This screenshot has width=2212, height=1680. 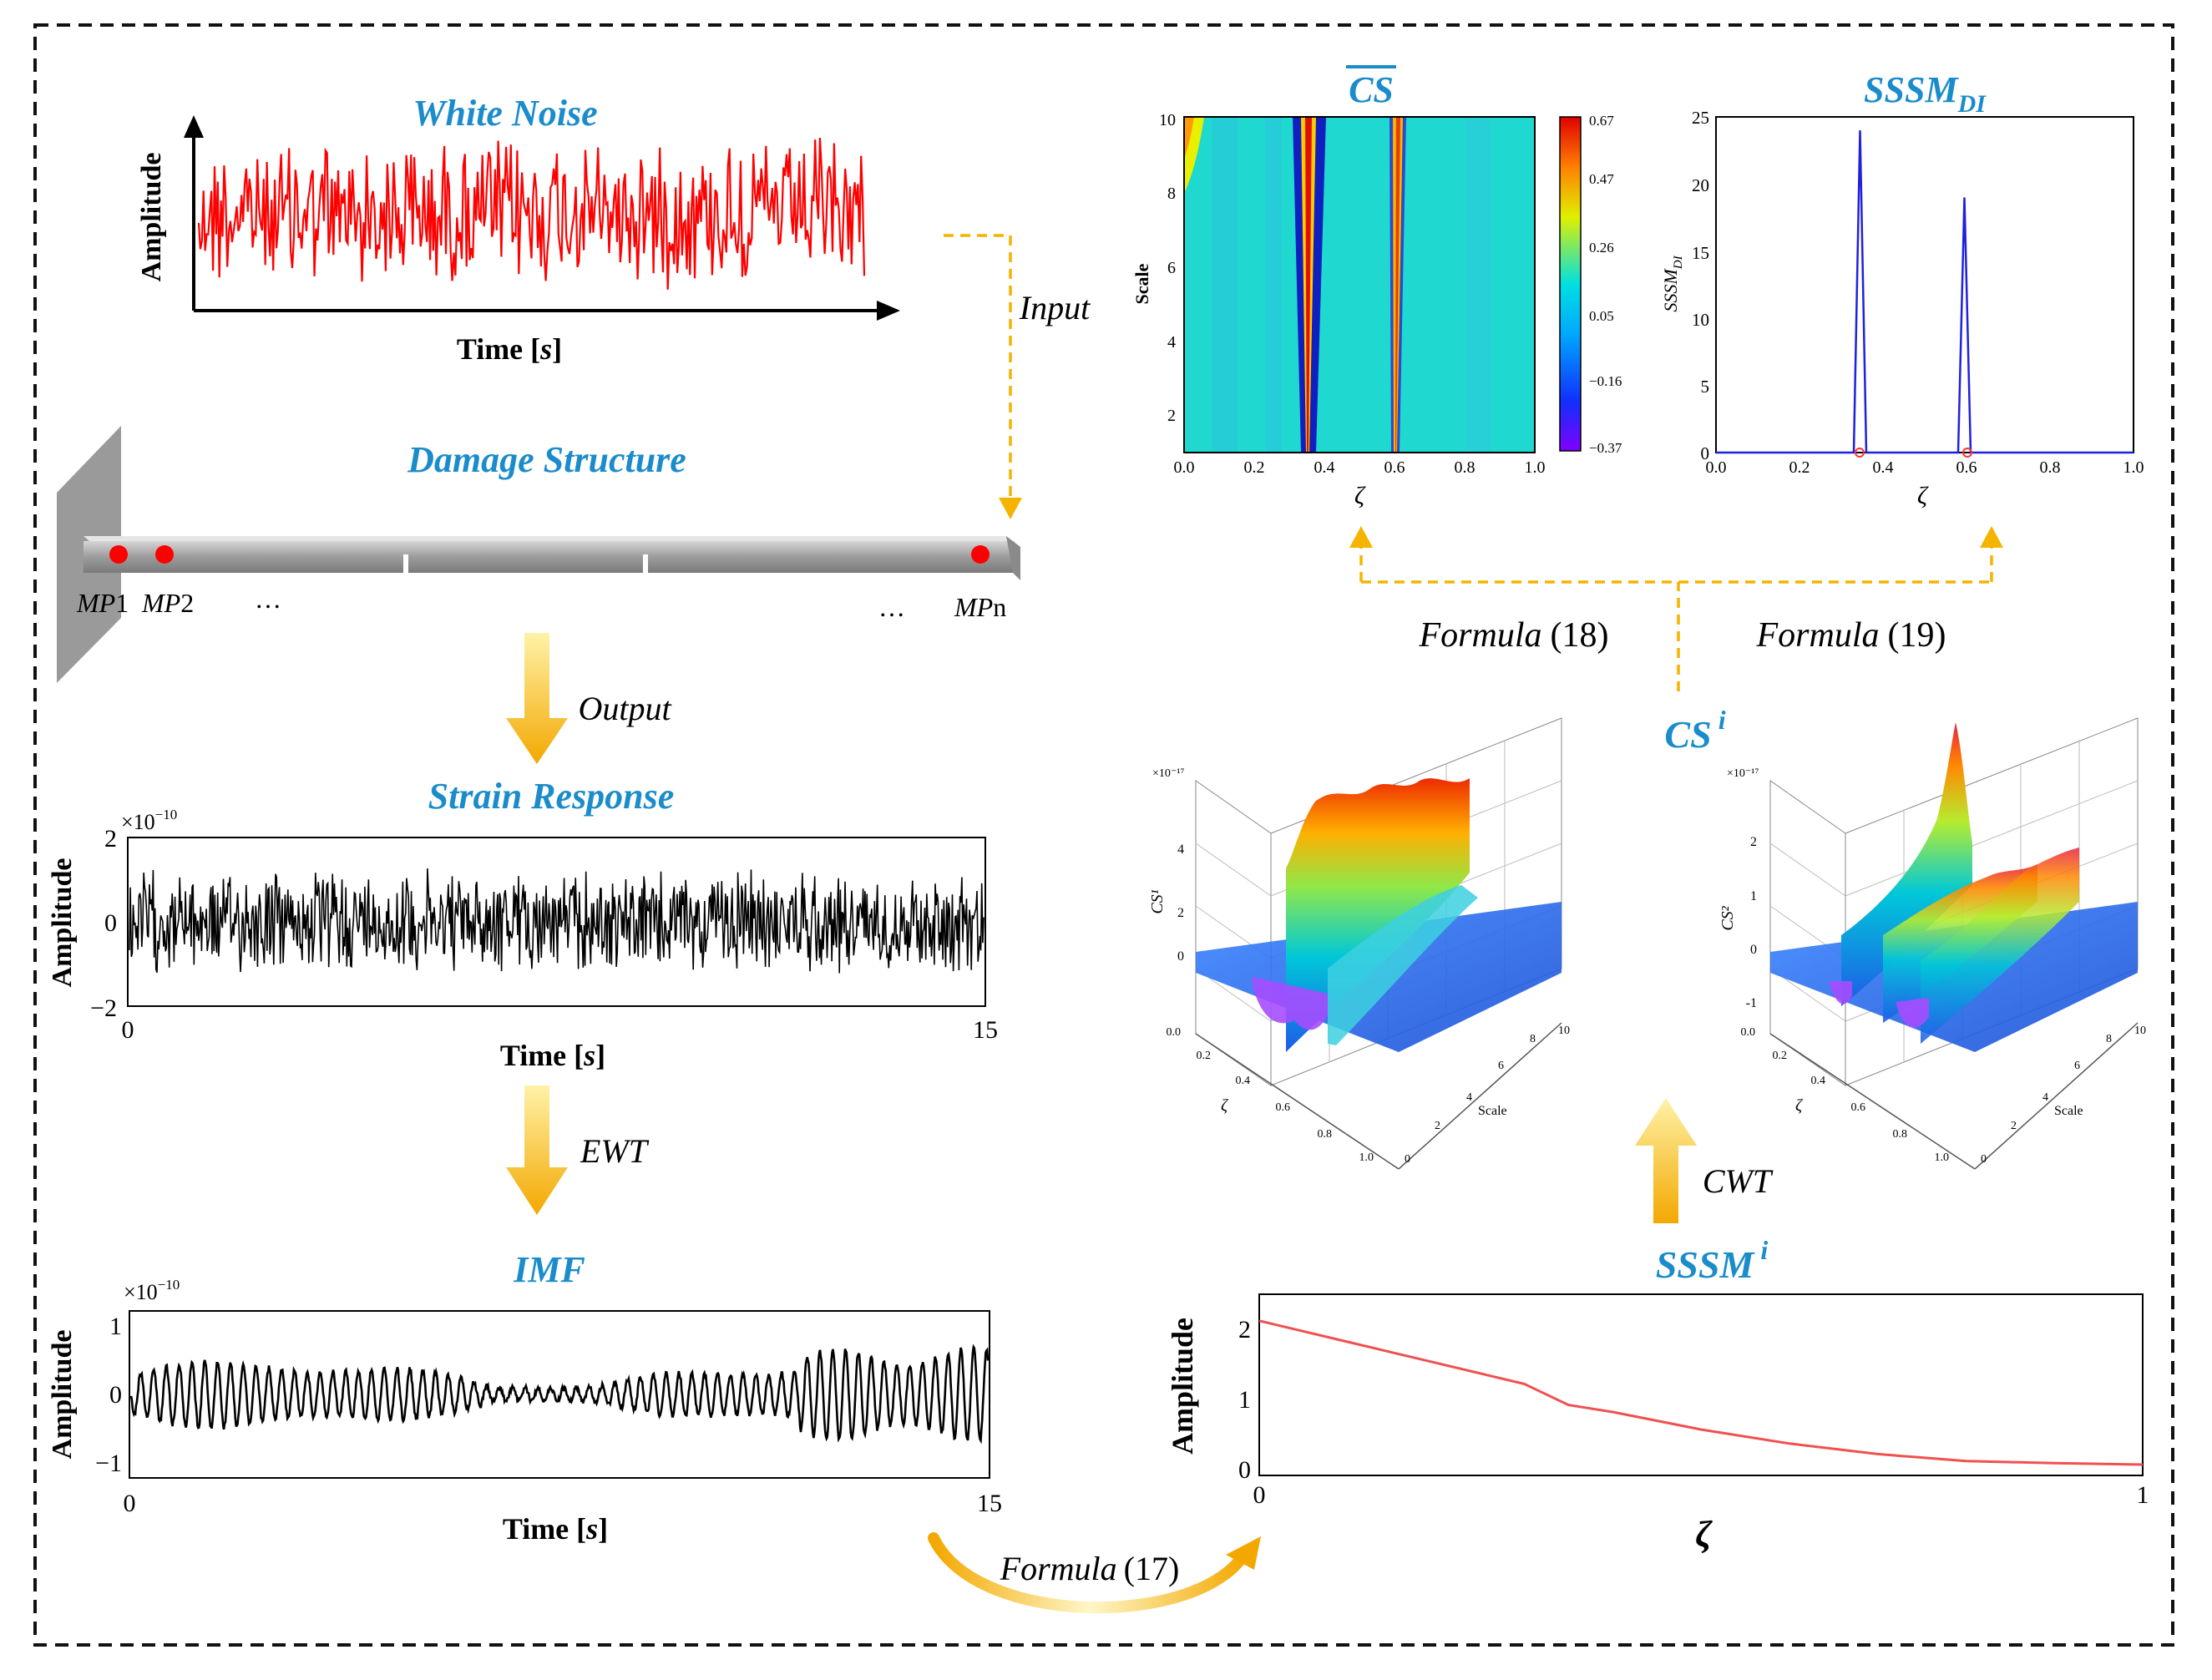 What do you see at coordinates (557, 921) in the screenshot?
I see `strain-signal` at bounding box center [557, 921].